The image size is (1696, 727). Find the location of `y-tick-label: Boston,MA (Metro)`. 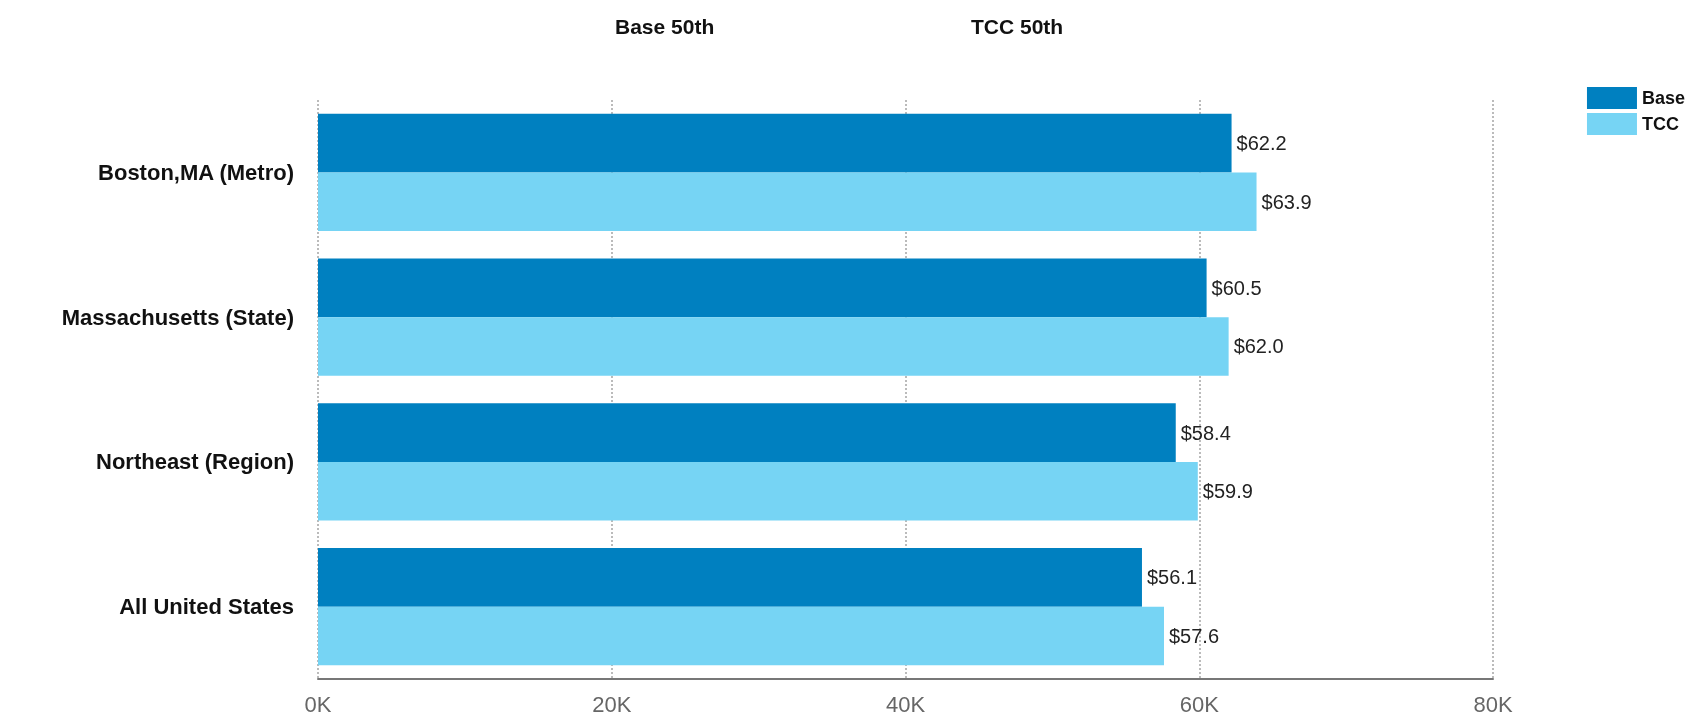

y-tick-label: Boston,MA (Metro) is located at coordinates (196, 172).